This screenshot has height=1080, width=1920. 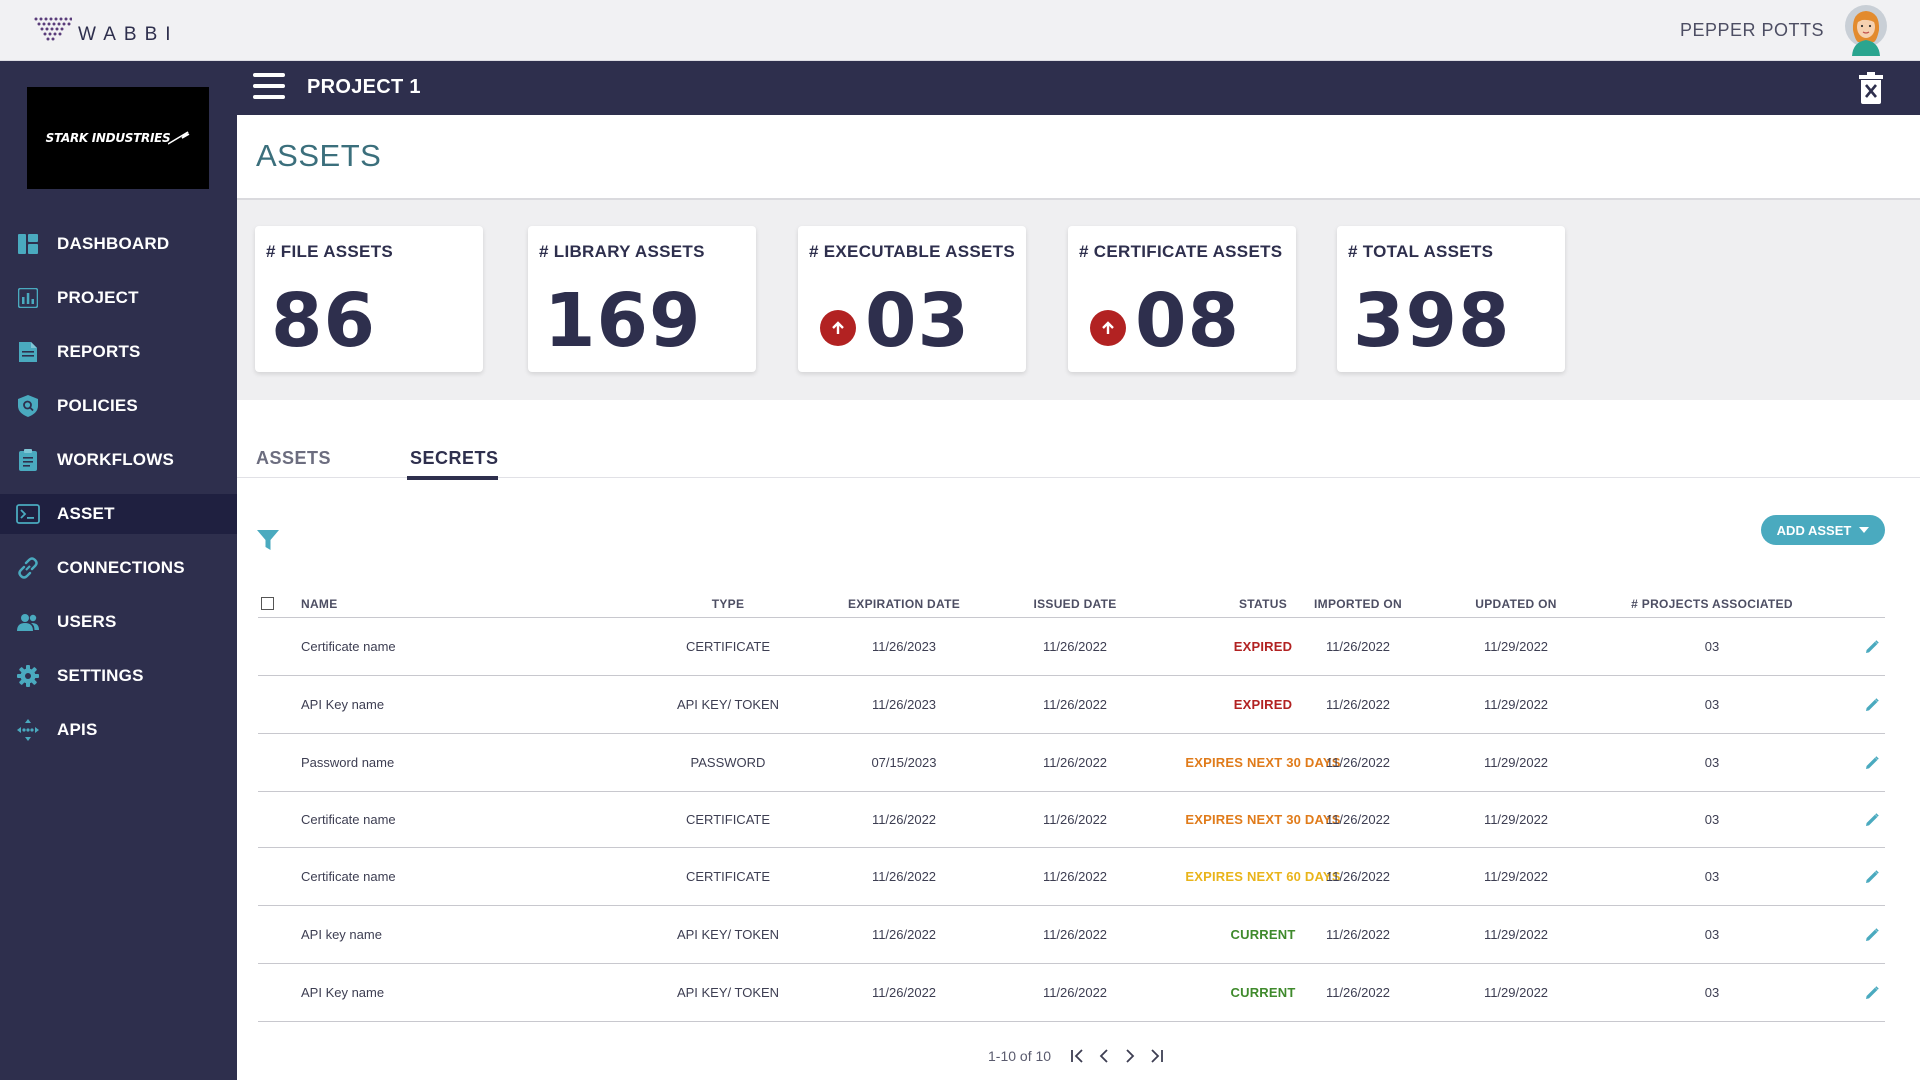 What do you see at coordinates (1421, 251) in the screenshot?
I see `stat-label: # TOTAL ASSETS` at bounding box center [1421, 251].